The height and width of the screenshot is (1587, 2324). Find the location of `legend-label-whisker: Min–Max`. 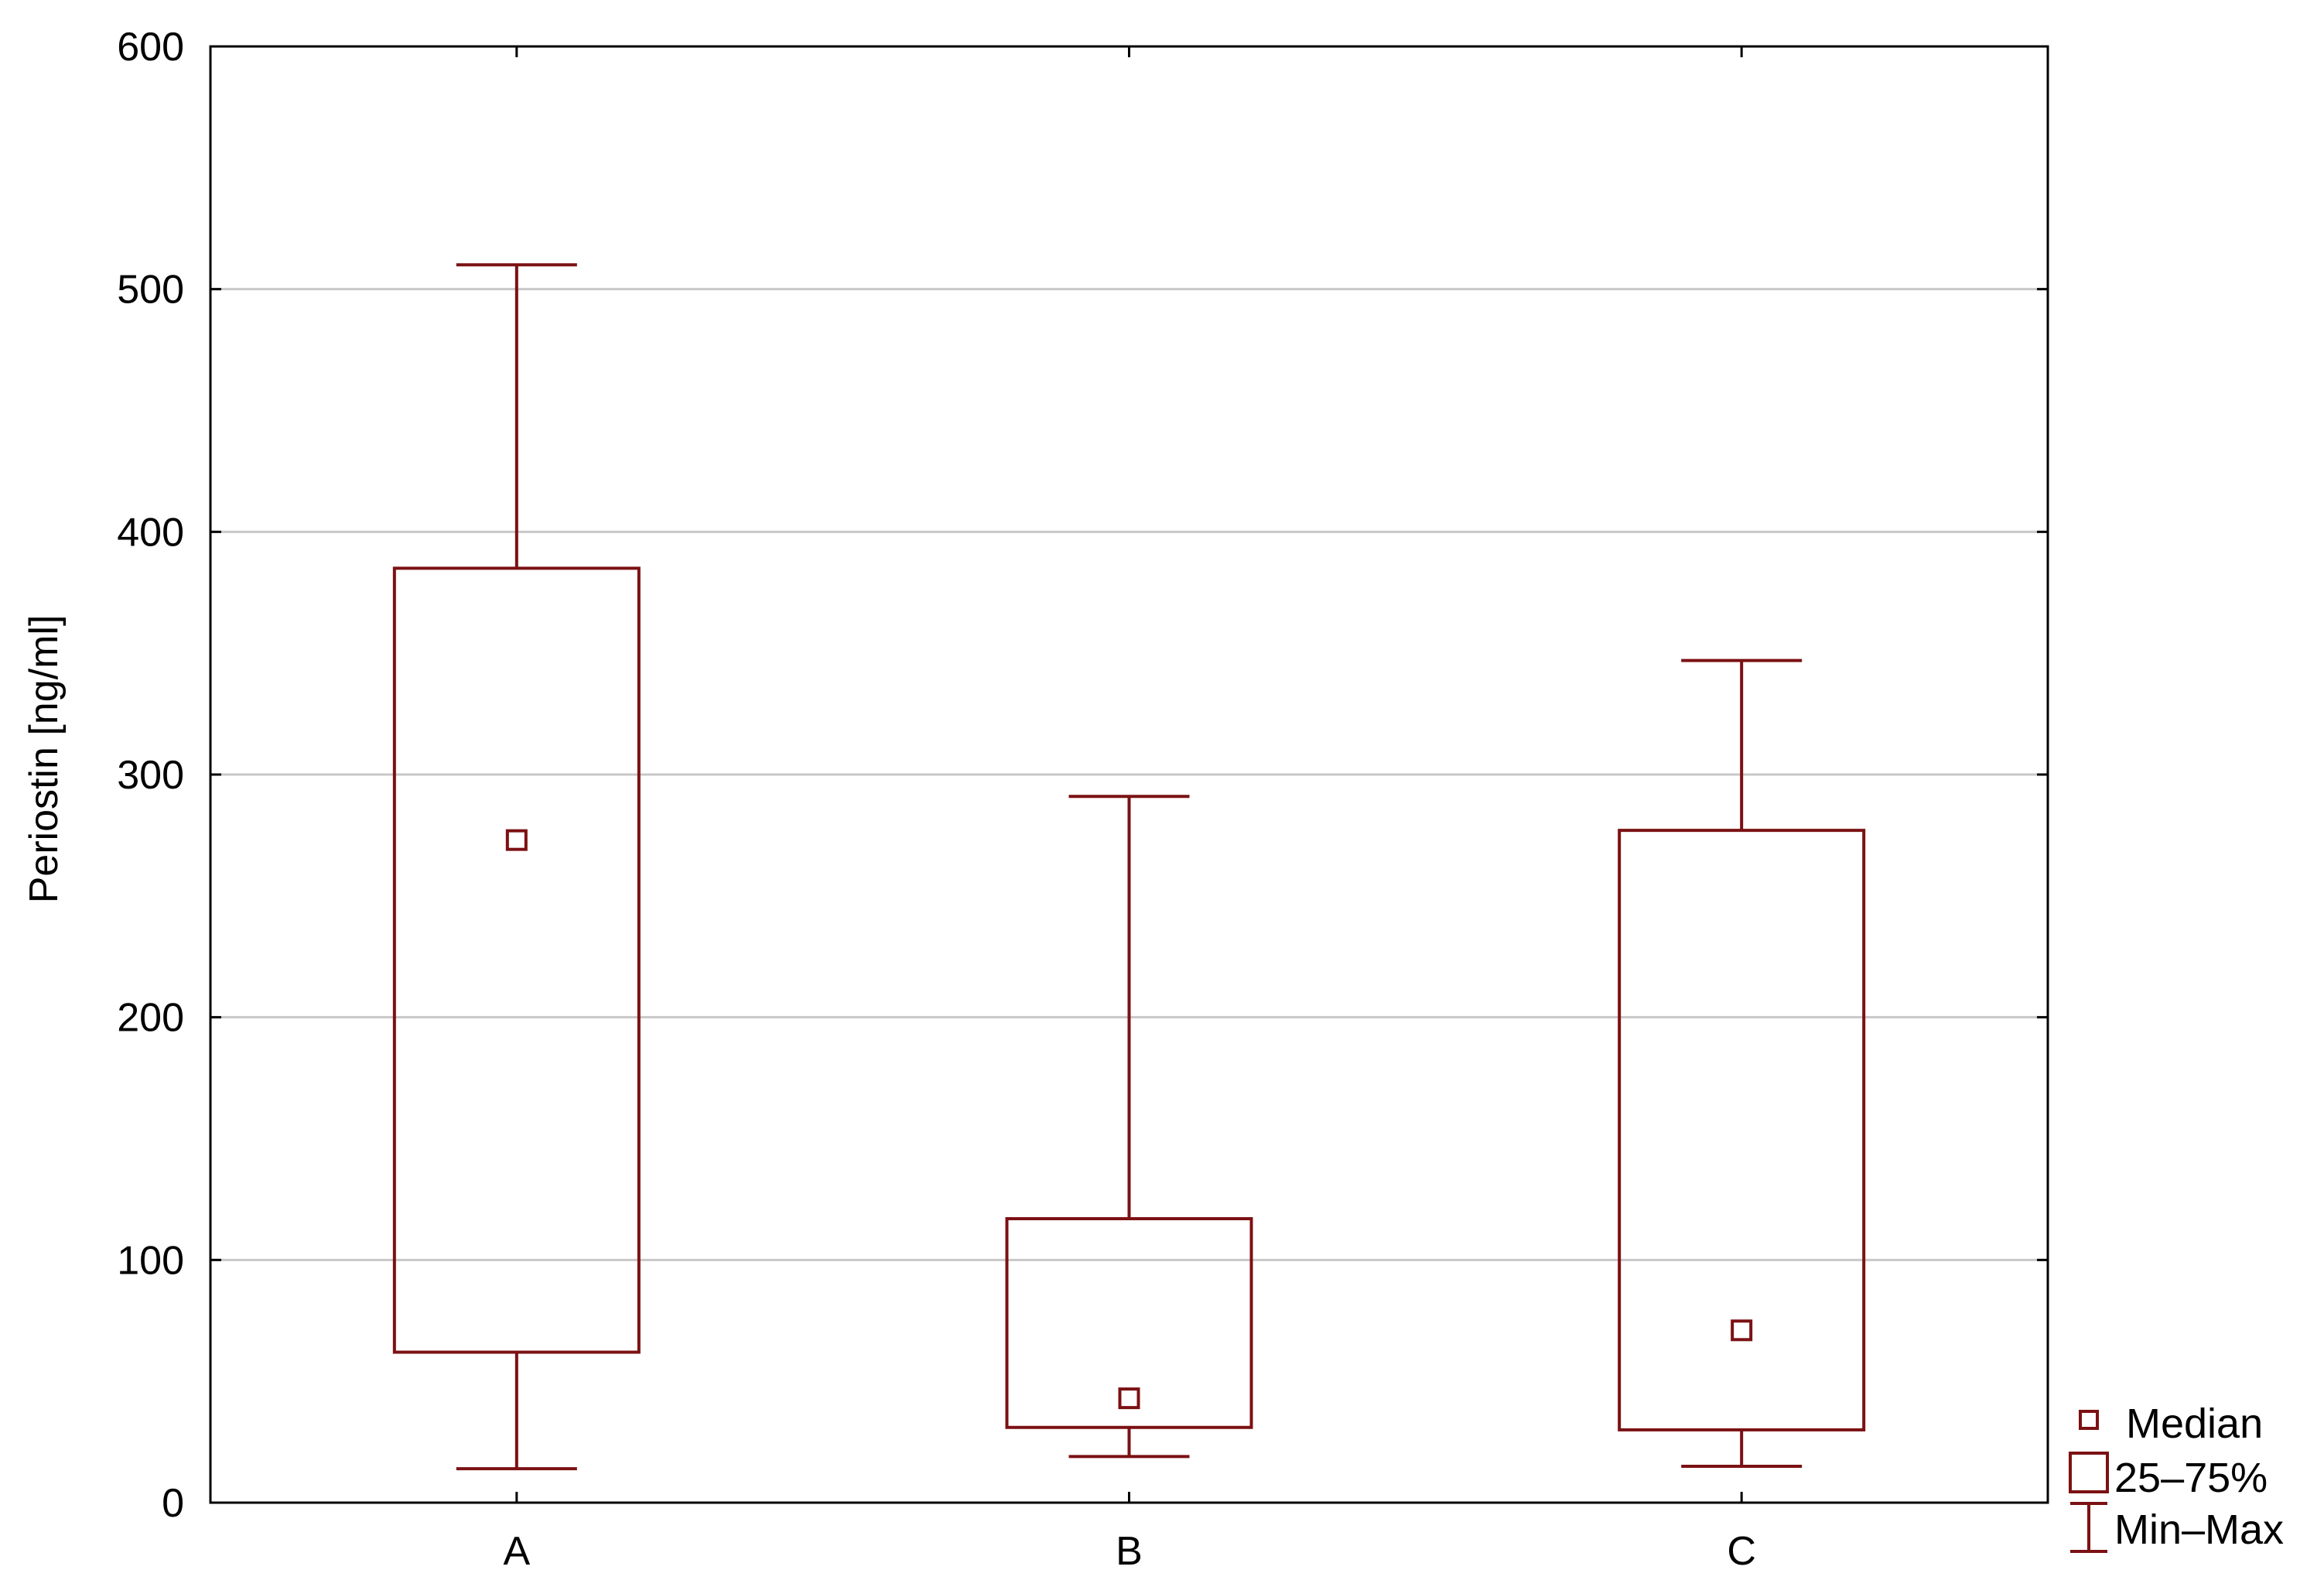

legend-label-whisker: Min–Max is located at coordinates (2199, 1530).